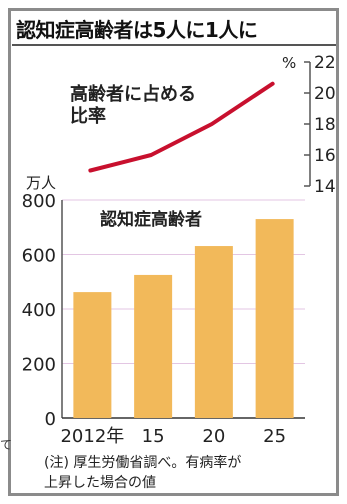  What do you see at coordinates (274, 436) in the screenshot?
I see `x-tick-25: 25` at bounding box center [274, 436].